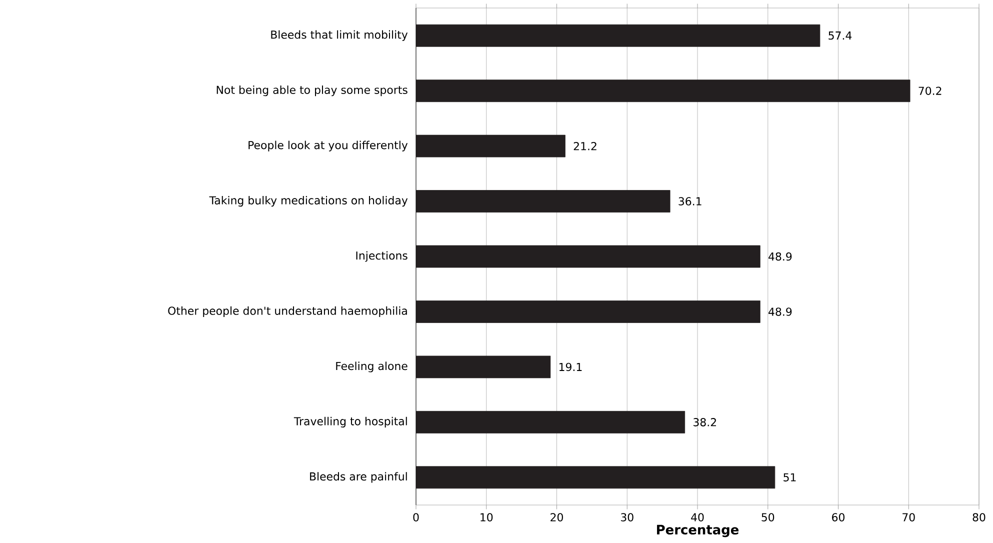 The width and height of the screenshot is (993, 543). I want to click on x-tick-label: 30, so click(627, 517).